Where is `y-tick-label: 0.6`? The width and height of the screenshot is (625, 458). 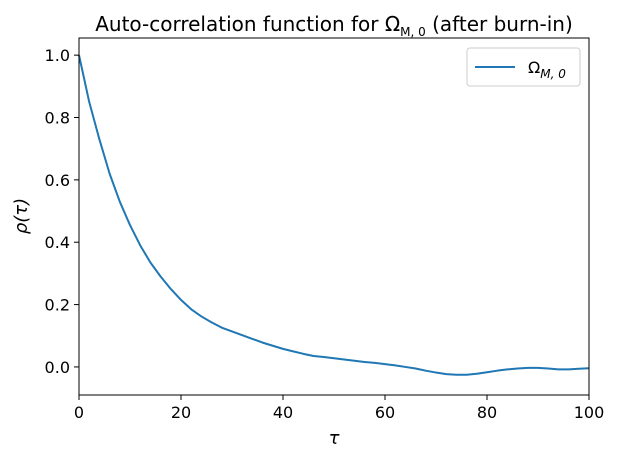 y-tick-label: 0.6 is located at coordinates (57, 180).